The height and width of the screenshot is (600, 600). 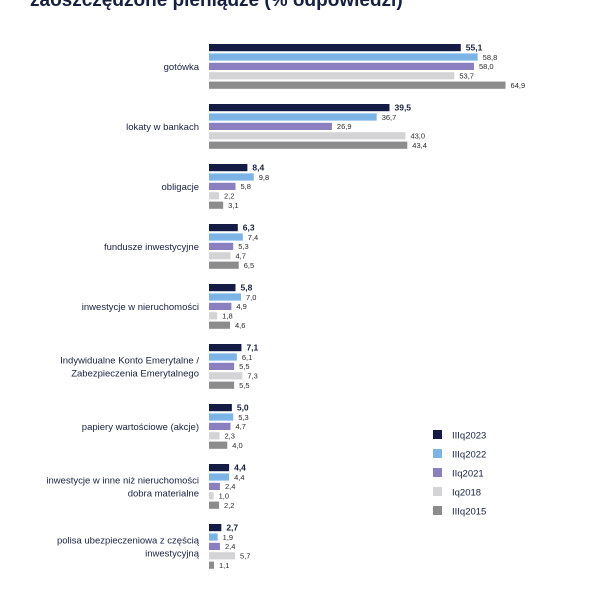 I want to click on value-label: 7,4, so click(x=253, y=237).